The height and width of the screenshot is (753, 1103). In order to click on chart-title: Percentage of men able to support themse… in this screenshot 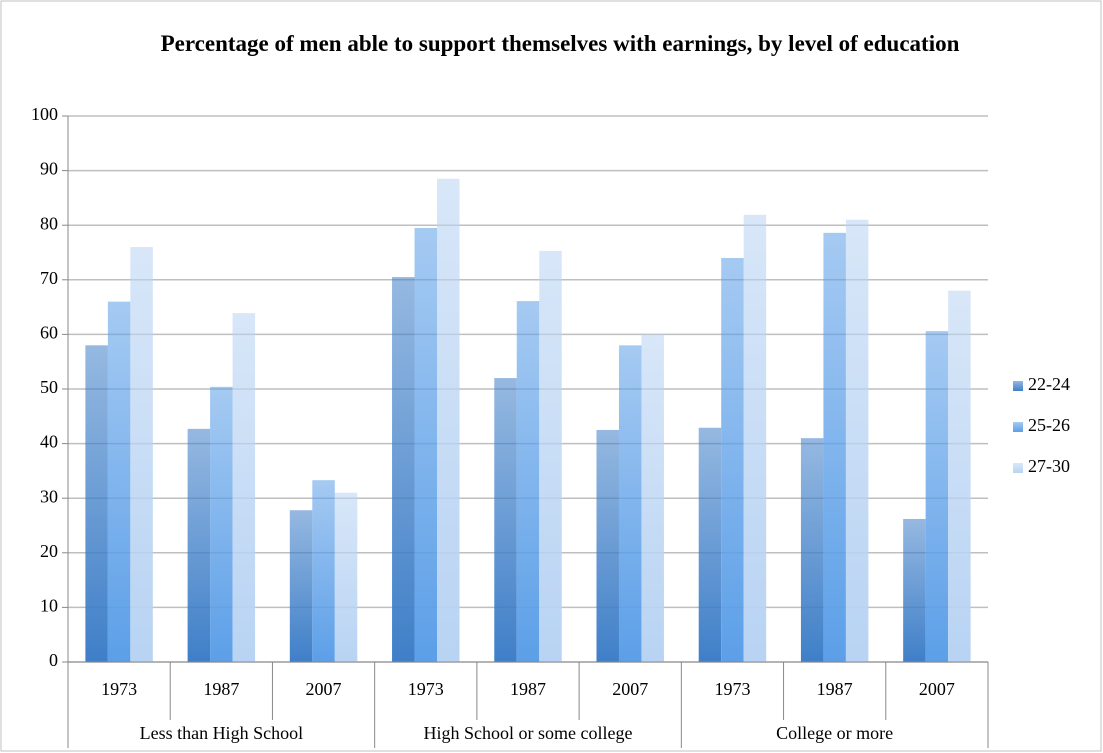, I will do `click(560, 43)`.